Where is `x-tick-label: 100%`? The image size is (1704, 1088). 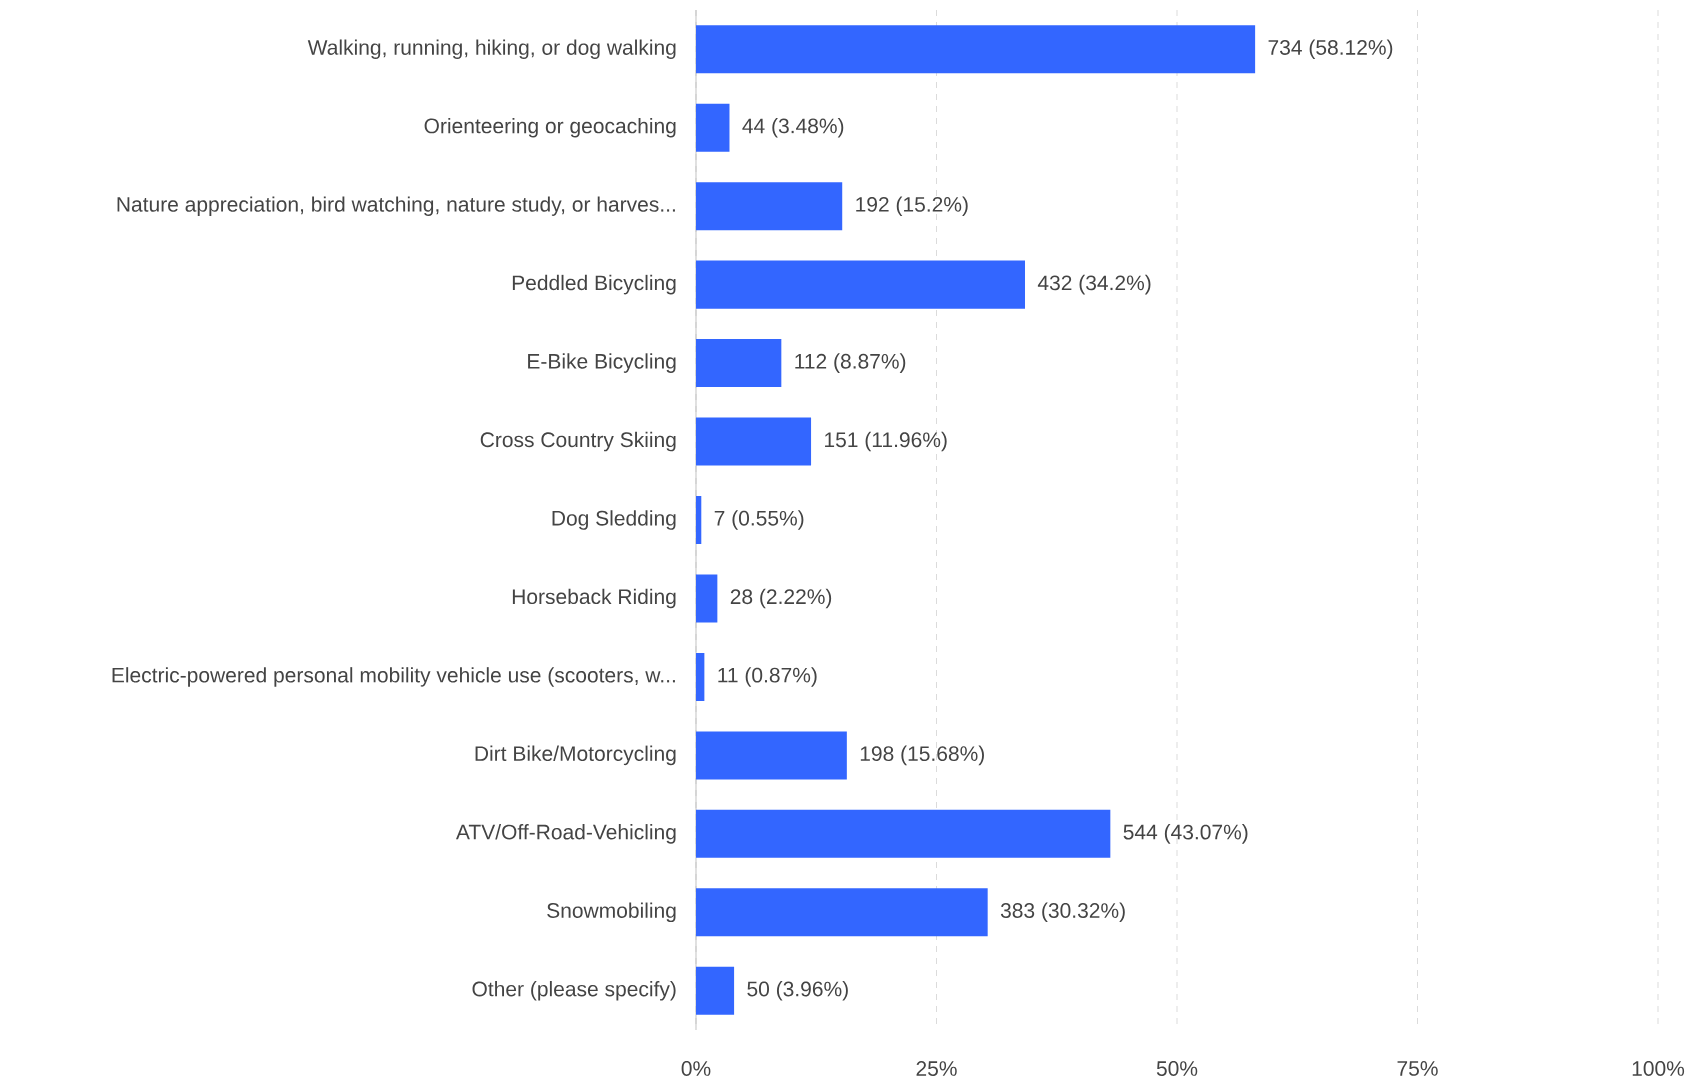
x-tick-label: 100% is located at coordinates (1658, 1068).